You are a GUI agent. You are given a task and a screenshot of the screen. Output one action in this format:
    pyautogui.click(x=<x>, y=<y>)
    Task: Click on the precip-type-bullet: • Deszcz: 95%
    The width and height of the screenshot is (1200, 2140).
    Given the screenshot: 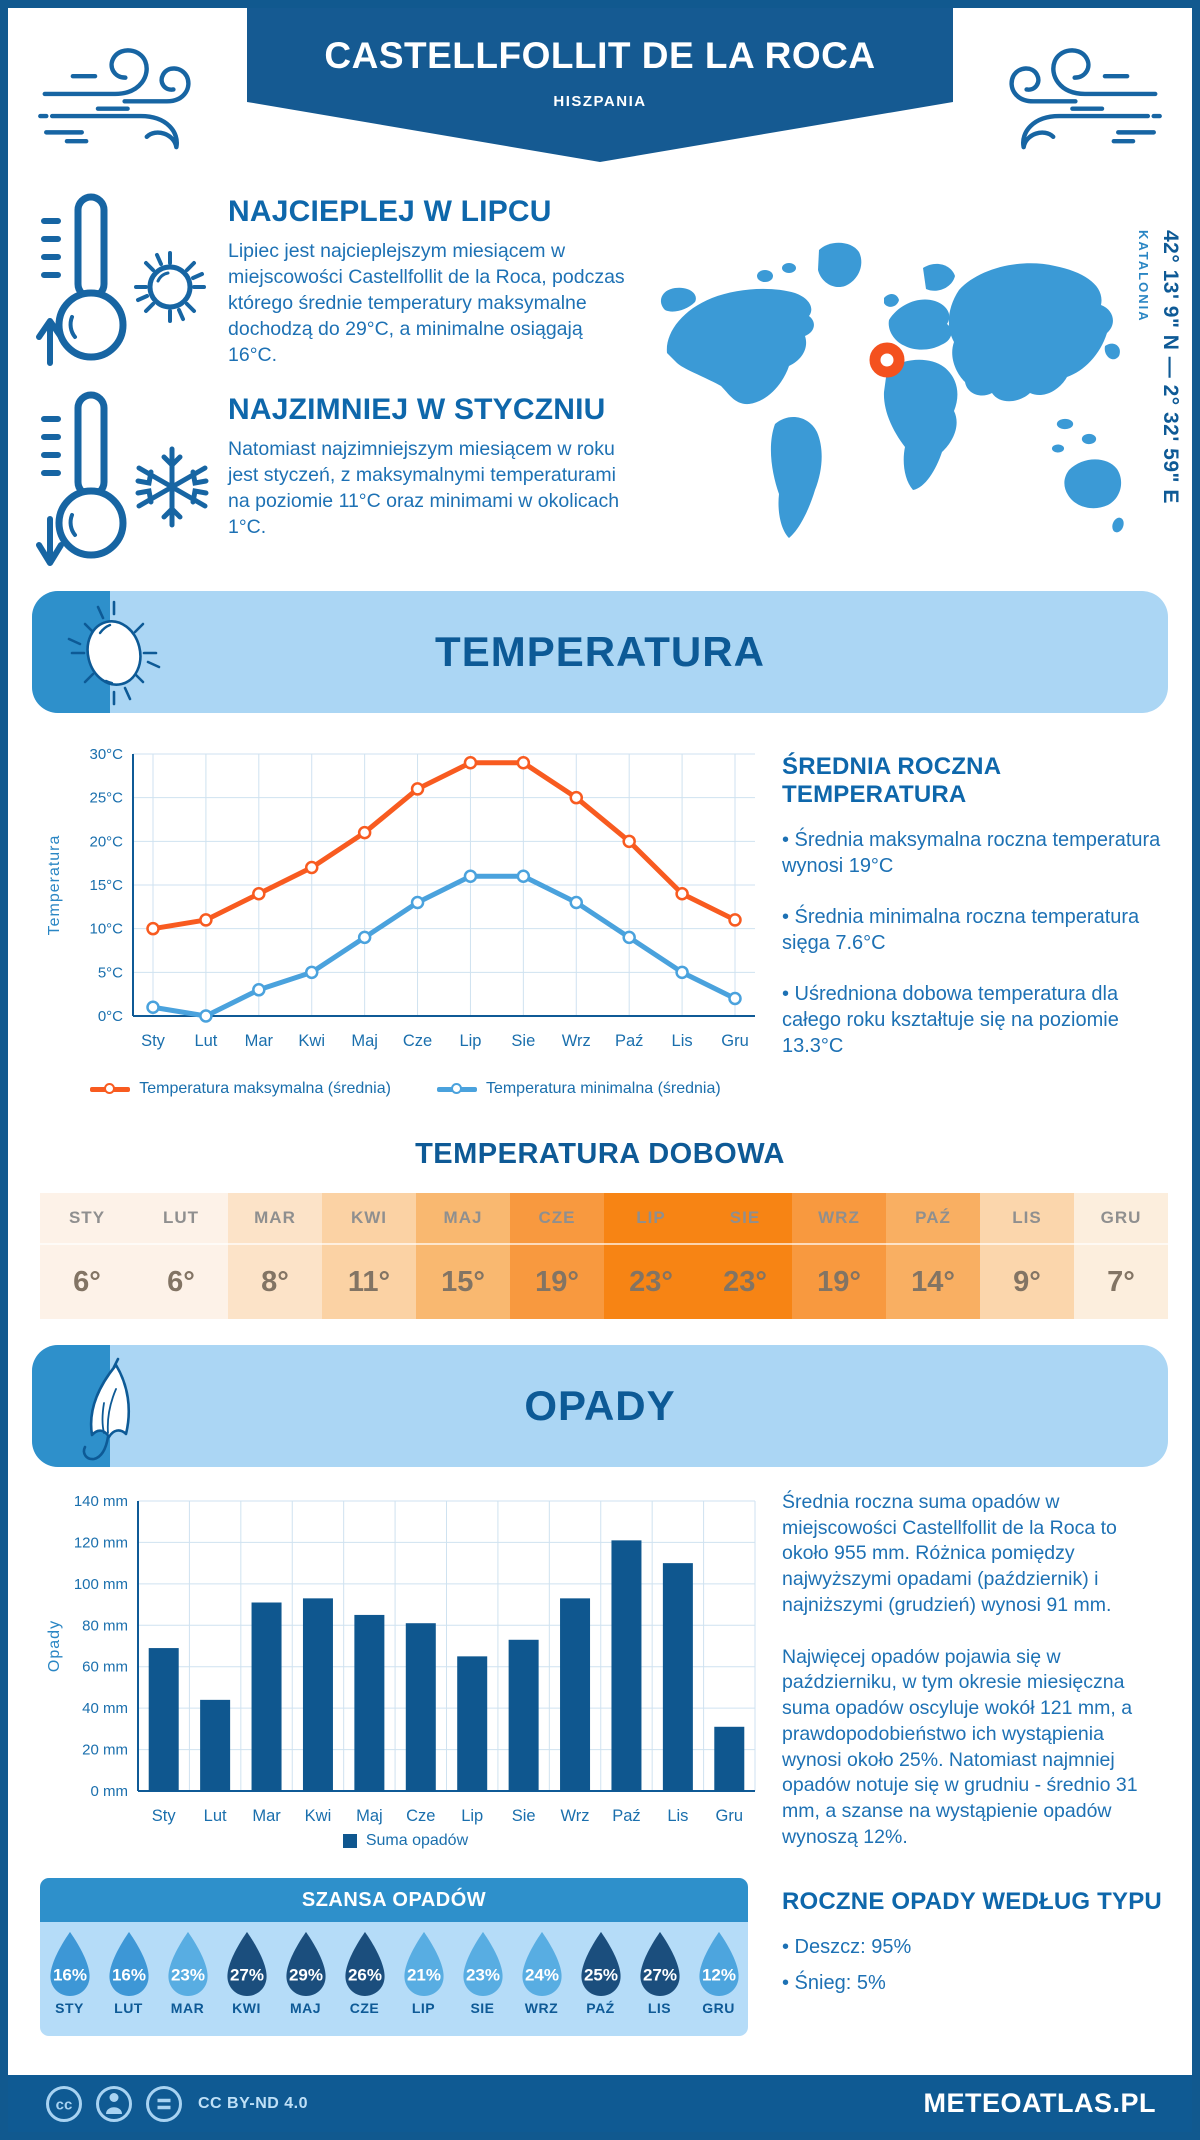 What is the action you would take?
    pyautogui.click(x=847, y=1947)
    